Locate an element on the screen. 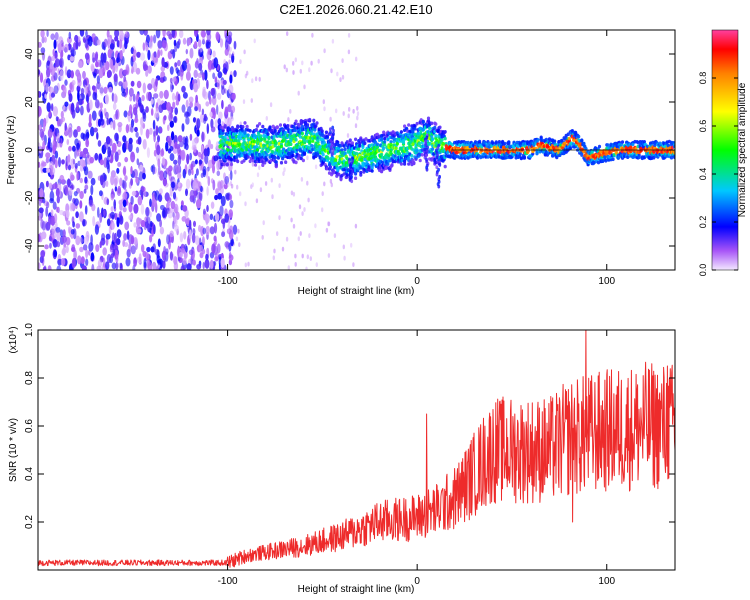 This screenshot has width=750, height=600. colorbar-label: Normalized spectral amplitude is located at coordinates (742, 149).